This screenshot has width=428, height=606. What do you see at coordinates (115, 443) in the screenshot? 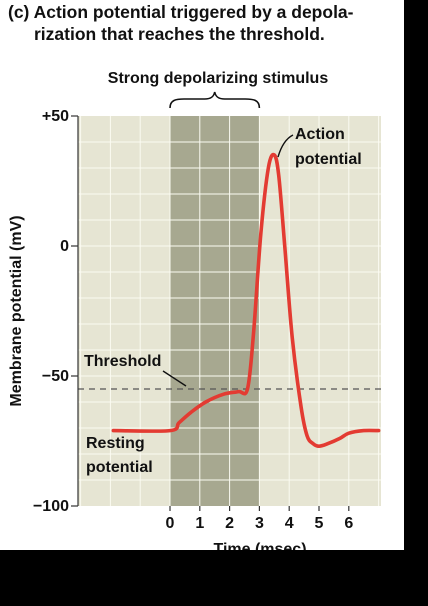
I see `resting-label-line-1: Resting` at bounding box center [115, 443].